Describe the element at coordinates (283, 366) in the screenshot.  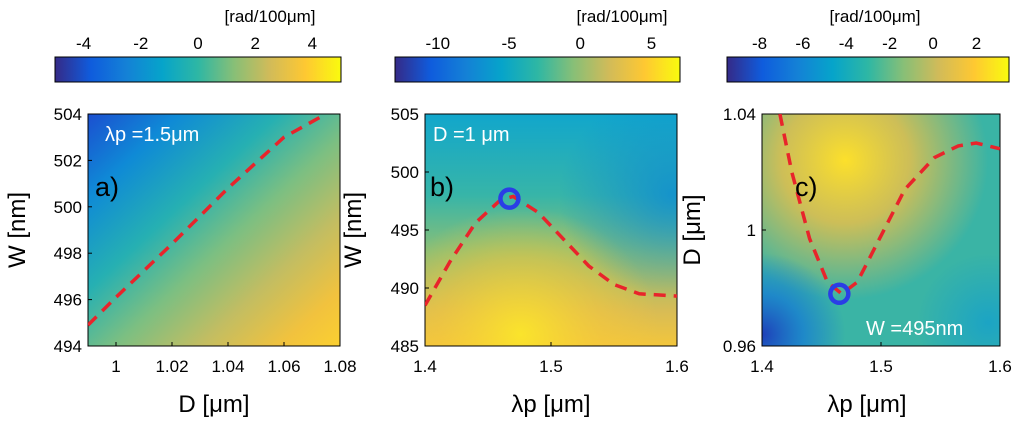
I see `x-tick-label: 1.06` at that location.